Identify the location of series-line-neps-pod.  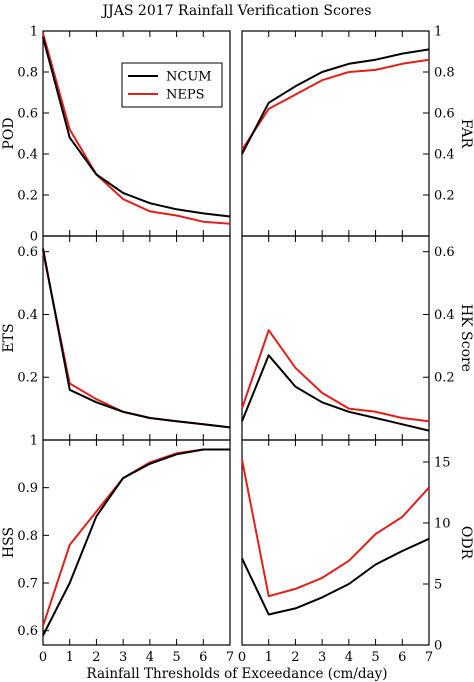
(136, 128).